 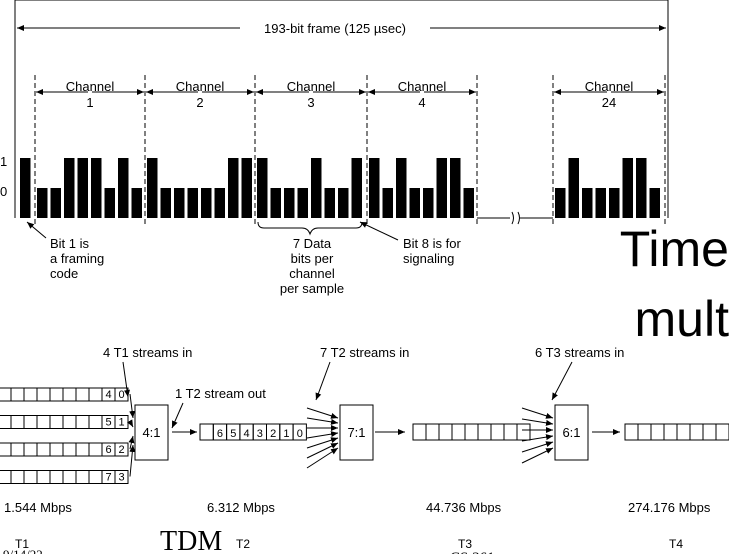 I want to click on label: 4:1, so click(x=151, y=432).